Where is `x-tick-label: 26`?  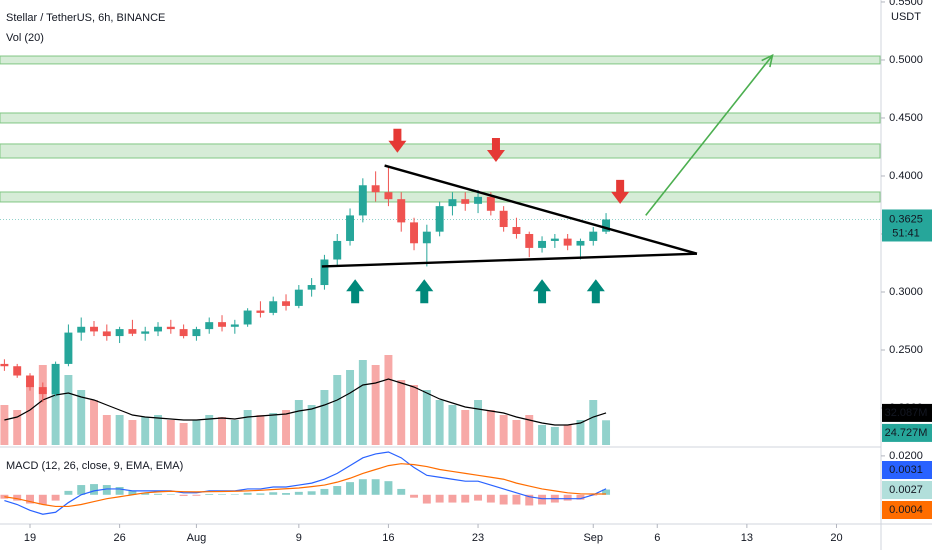
x-tick-label: 26 is located at coordinates (119, 538).